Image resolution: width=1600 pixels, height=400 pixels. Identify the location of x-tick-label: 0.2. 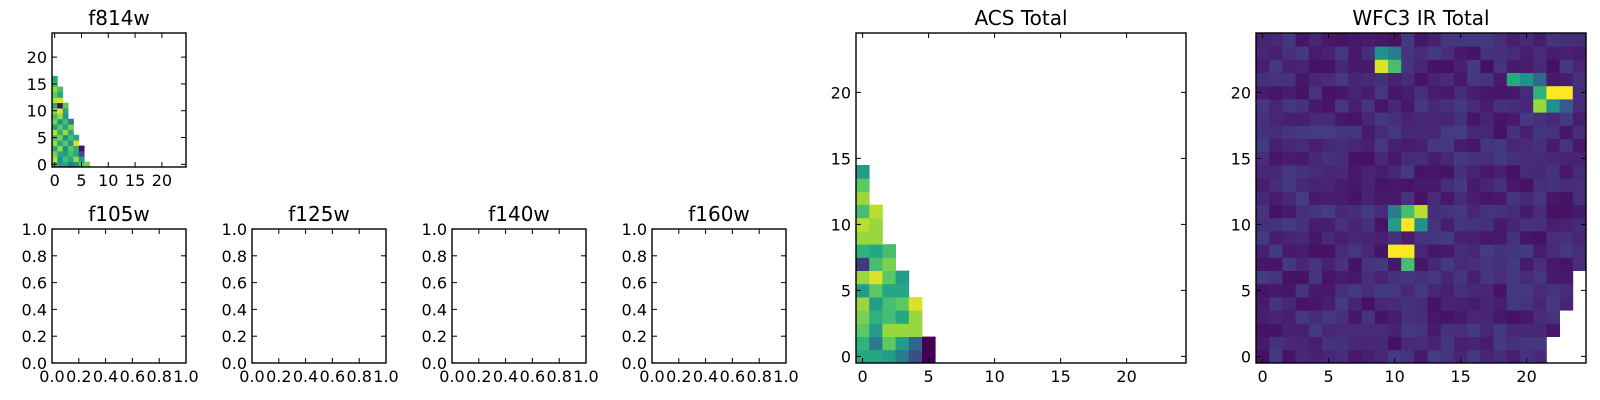
(678, 376).